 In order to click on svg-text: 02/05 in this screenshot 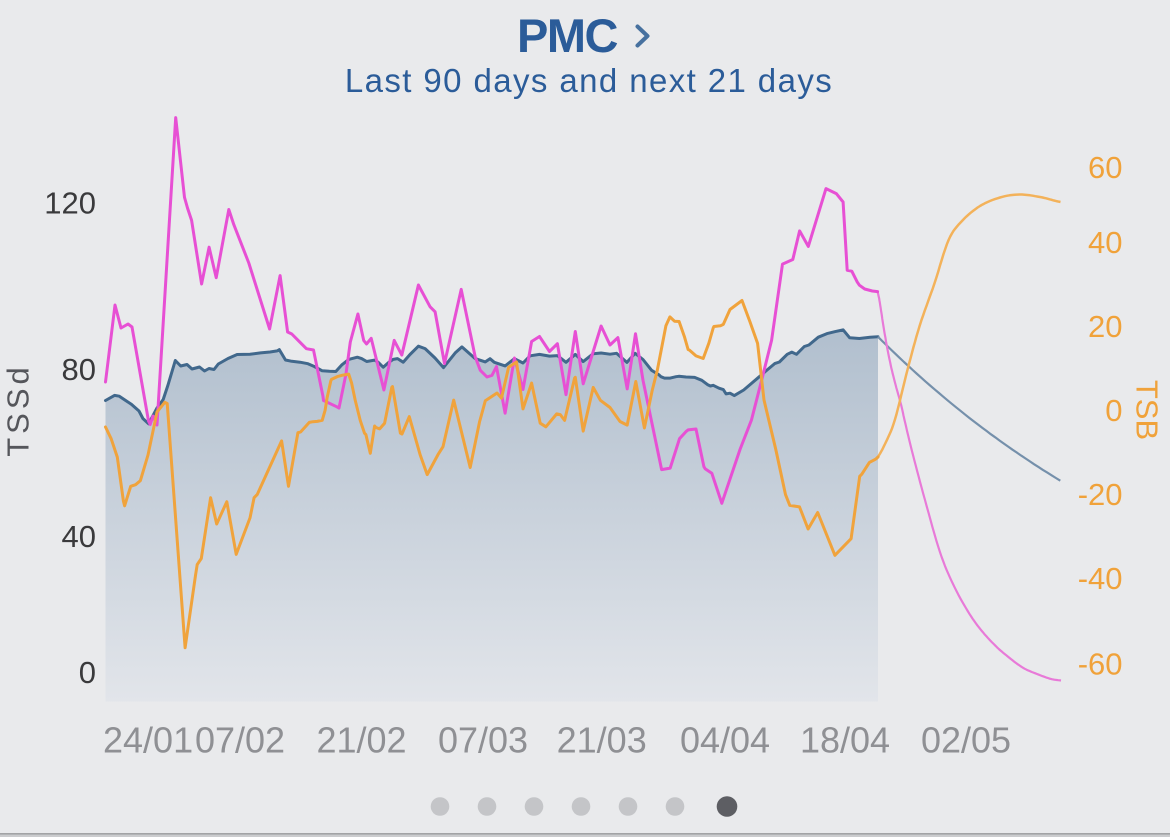, I will do `click(966, 740)`.